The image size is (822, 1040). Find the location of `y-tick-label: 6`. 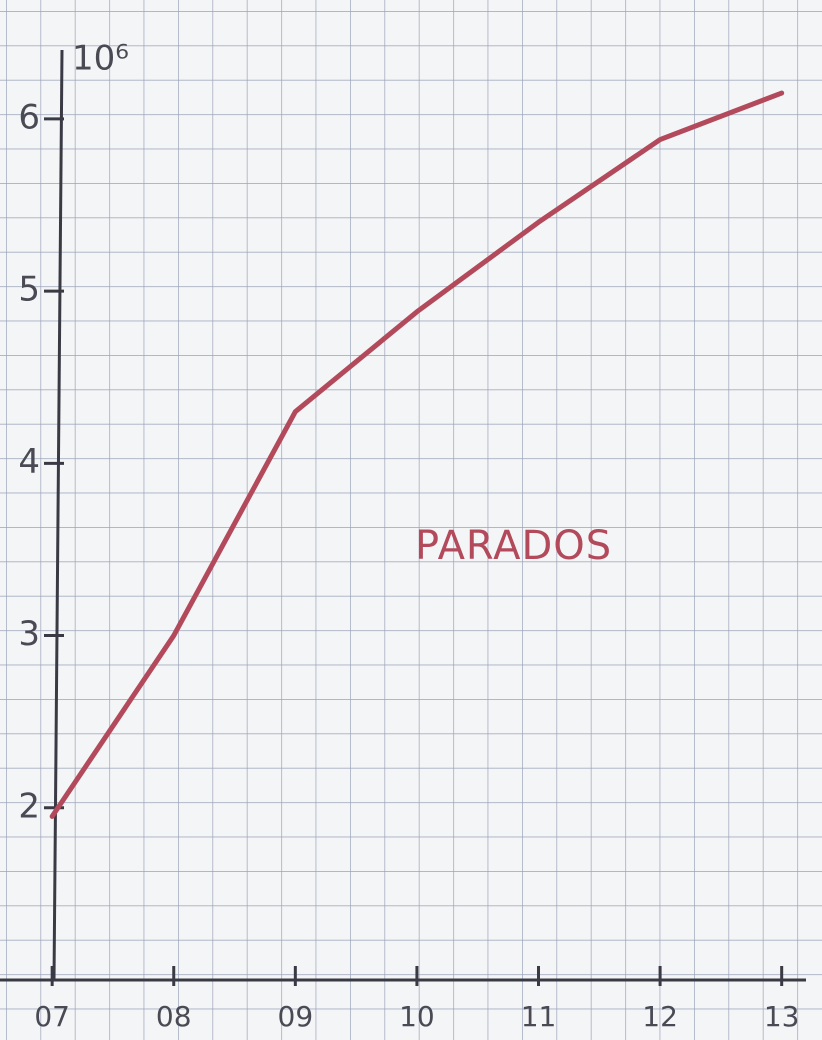

y-tick-label: 6 is located at coordinates (29, 117).